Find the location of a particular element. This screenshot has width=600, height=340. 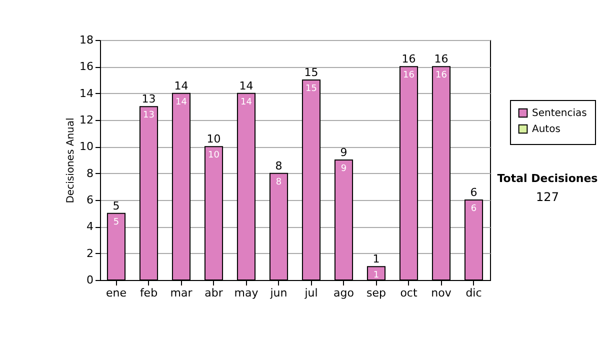

total-label: 8 is located at coordinates (278, 165).